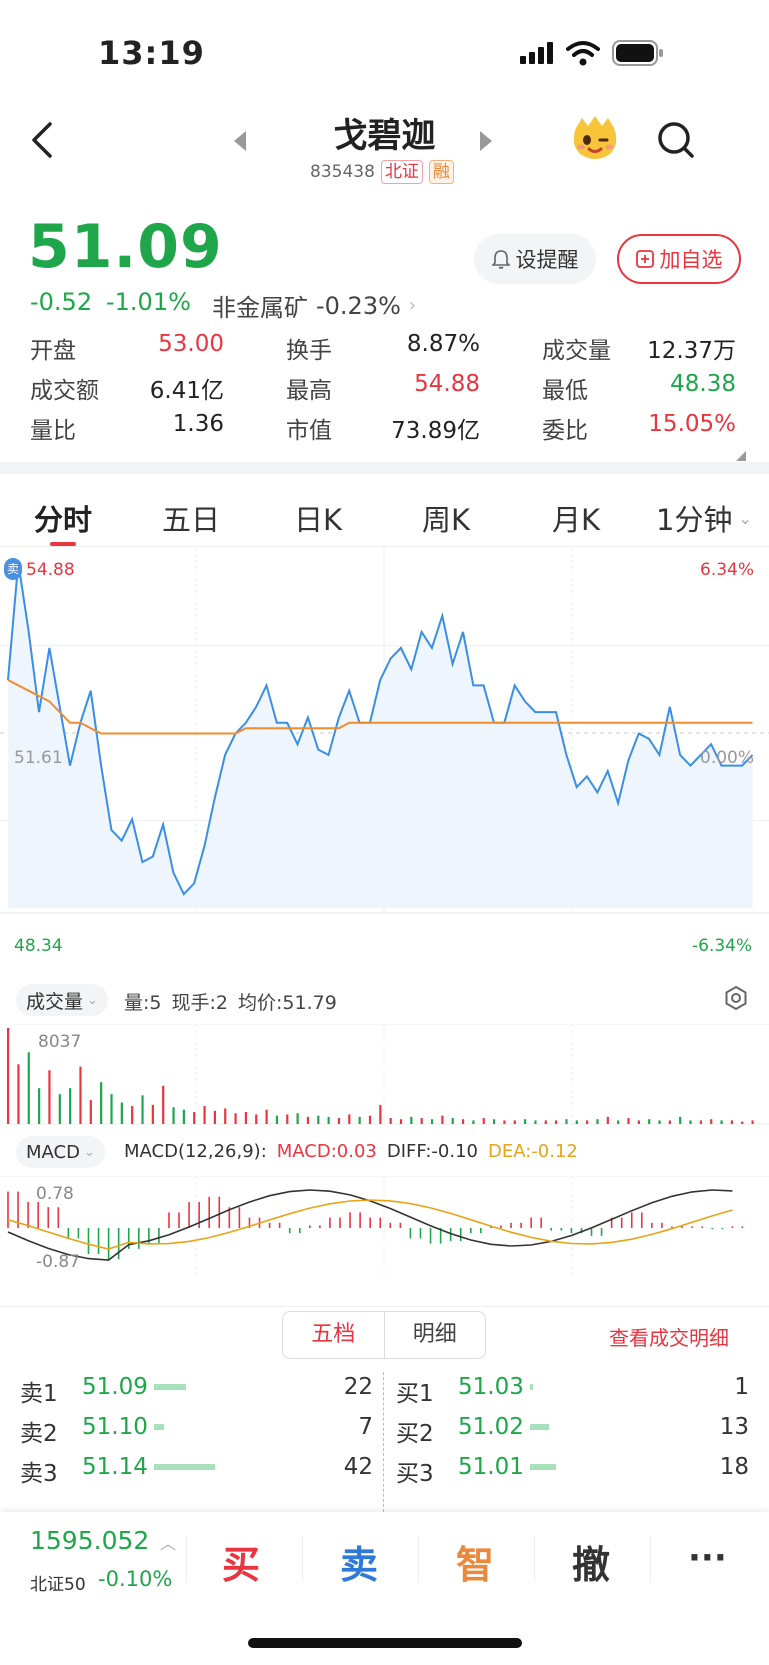 The image size is (769, 1665). I want to click on chevron-down-icon: ⌄, so click(745, 518).